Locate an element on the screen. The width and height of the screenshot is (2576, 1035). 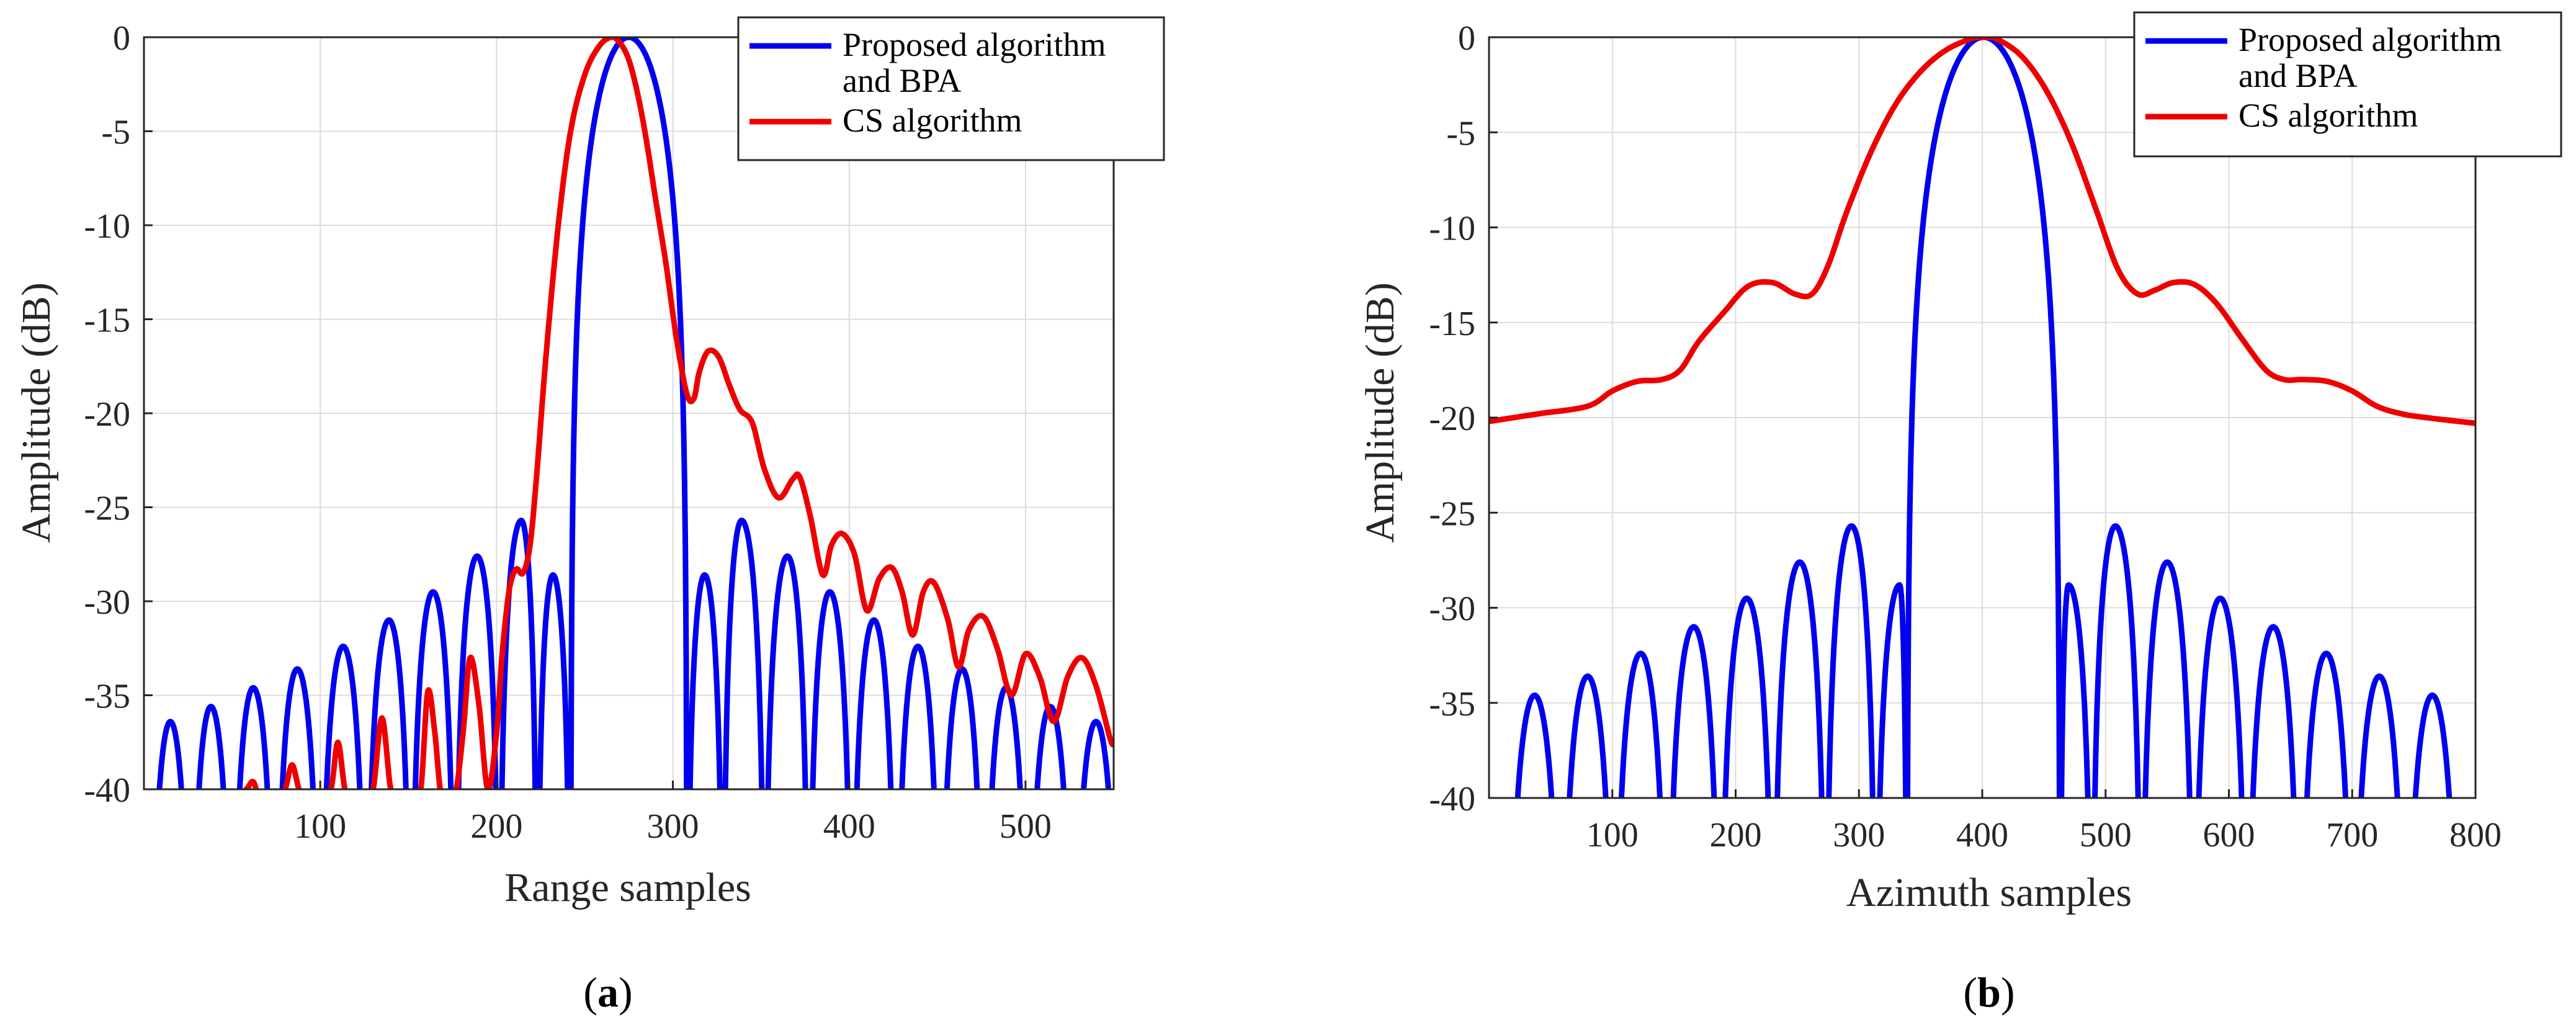
caption-b-letter: b is located at coordinates (1989, 993).